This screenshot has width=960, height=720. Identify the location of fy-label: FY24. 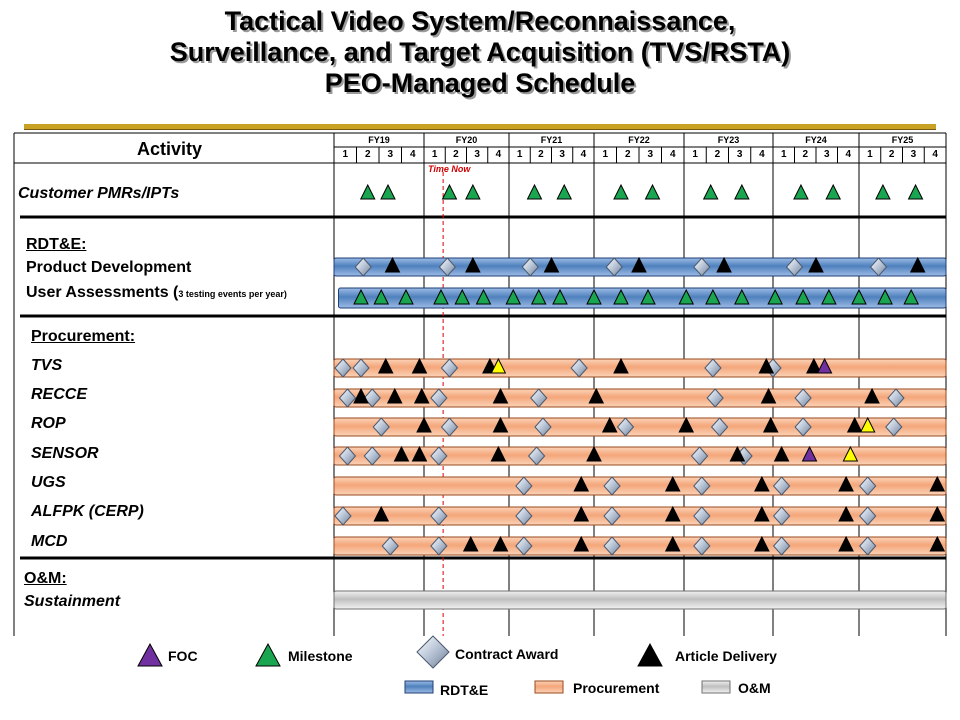
(816, 140).